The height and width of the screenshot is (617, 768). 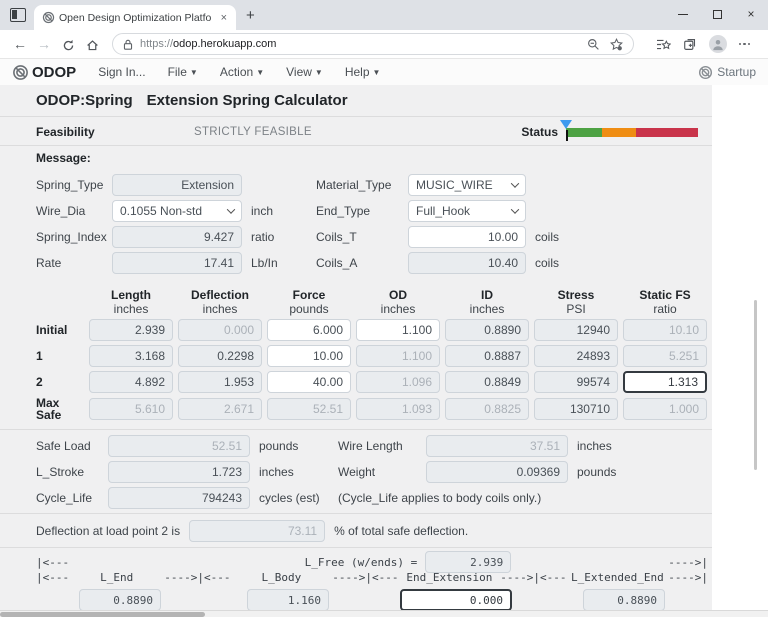 What do you see at coordinates (467, 185) in the screenshot?
I see `material-type-select: MUSIC_WIRE` at bounding box center [467, 185].